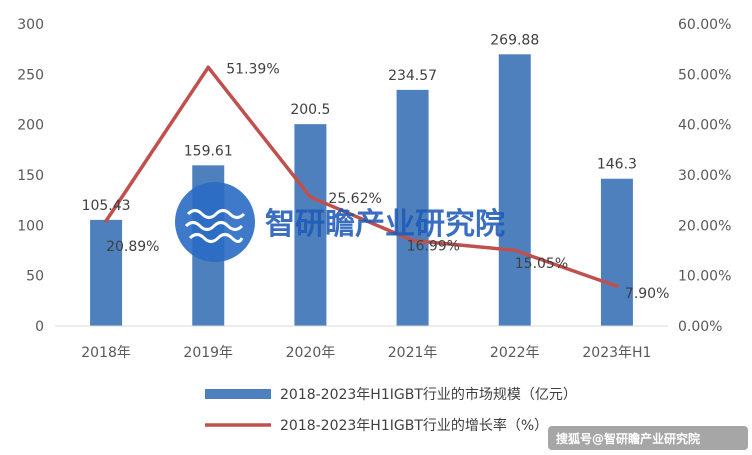 This screenshot has height=455, width=752. Describe the element at coordinates (208, 151) in the screenshot. I see `bar-data-label: 159.61` at that location.